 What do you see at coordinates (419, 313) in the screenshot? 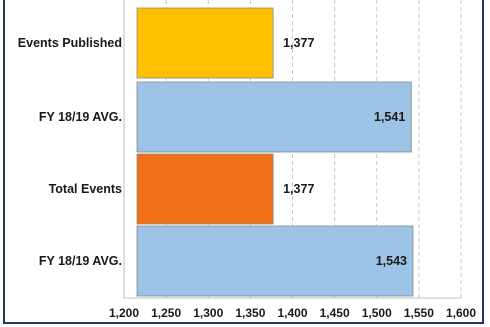
I see `x-tick-label: 1,550` at bounding box center [419, 313].